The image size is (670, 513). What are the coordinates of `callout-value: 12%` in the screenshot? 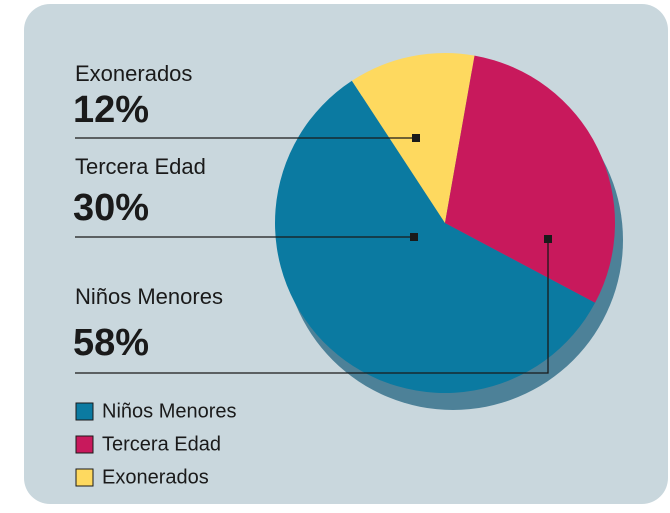 It's located at (111, 110).